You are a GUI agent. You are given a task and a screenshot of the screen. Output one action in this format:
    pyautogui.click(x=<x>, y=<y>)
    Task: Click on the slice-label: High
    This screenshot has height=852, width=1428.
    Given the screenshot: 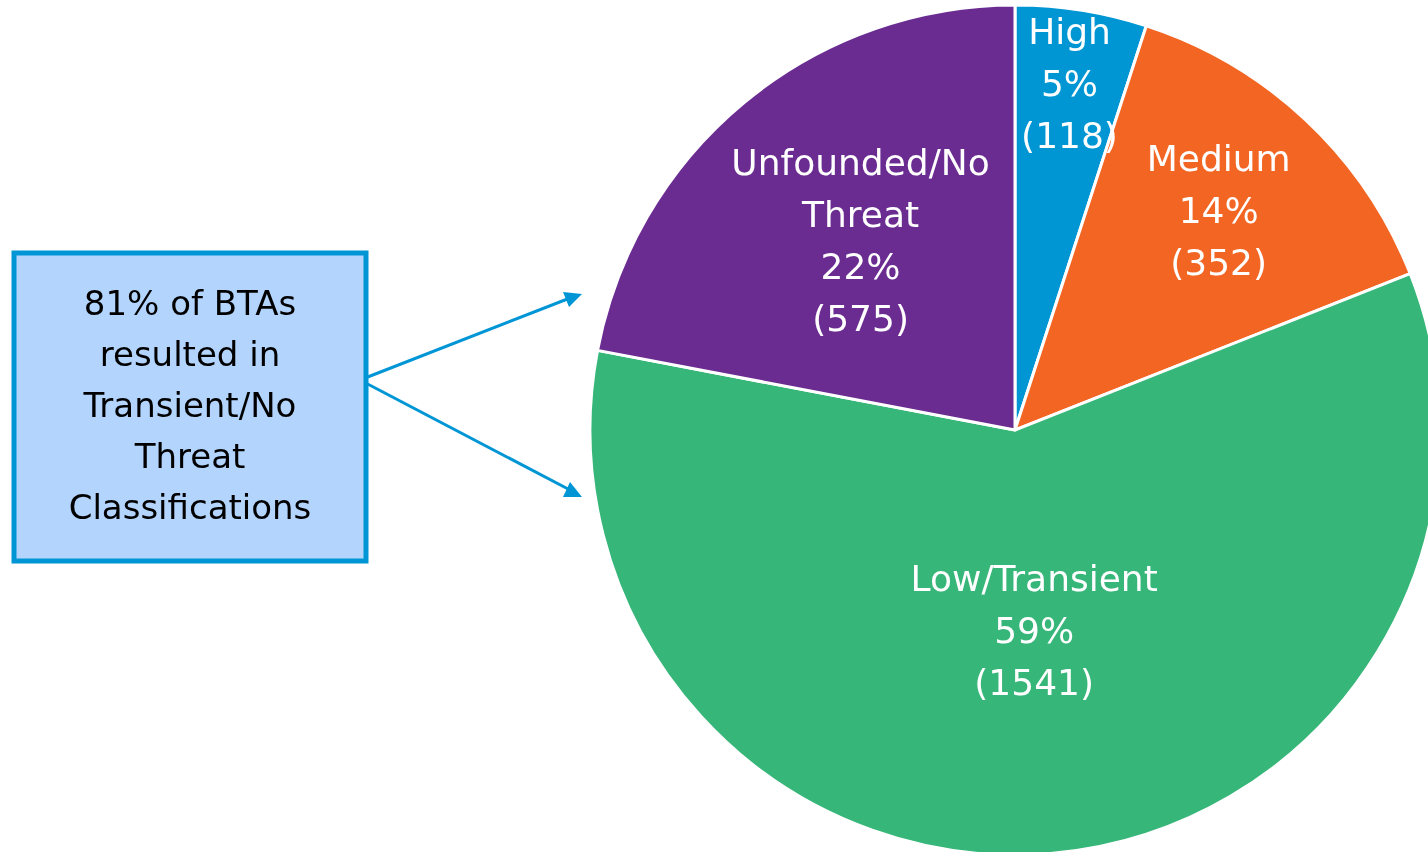 What is the action you would take?
    pyautogui.click(x=1069, y=31)
    